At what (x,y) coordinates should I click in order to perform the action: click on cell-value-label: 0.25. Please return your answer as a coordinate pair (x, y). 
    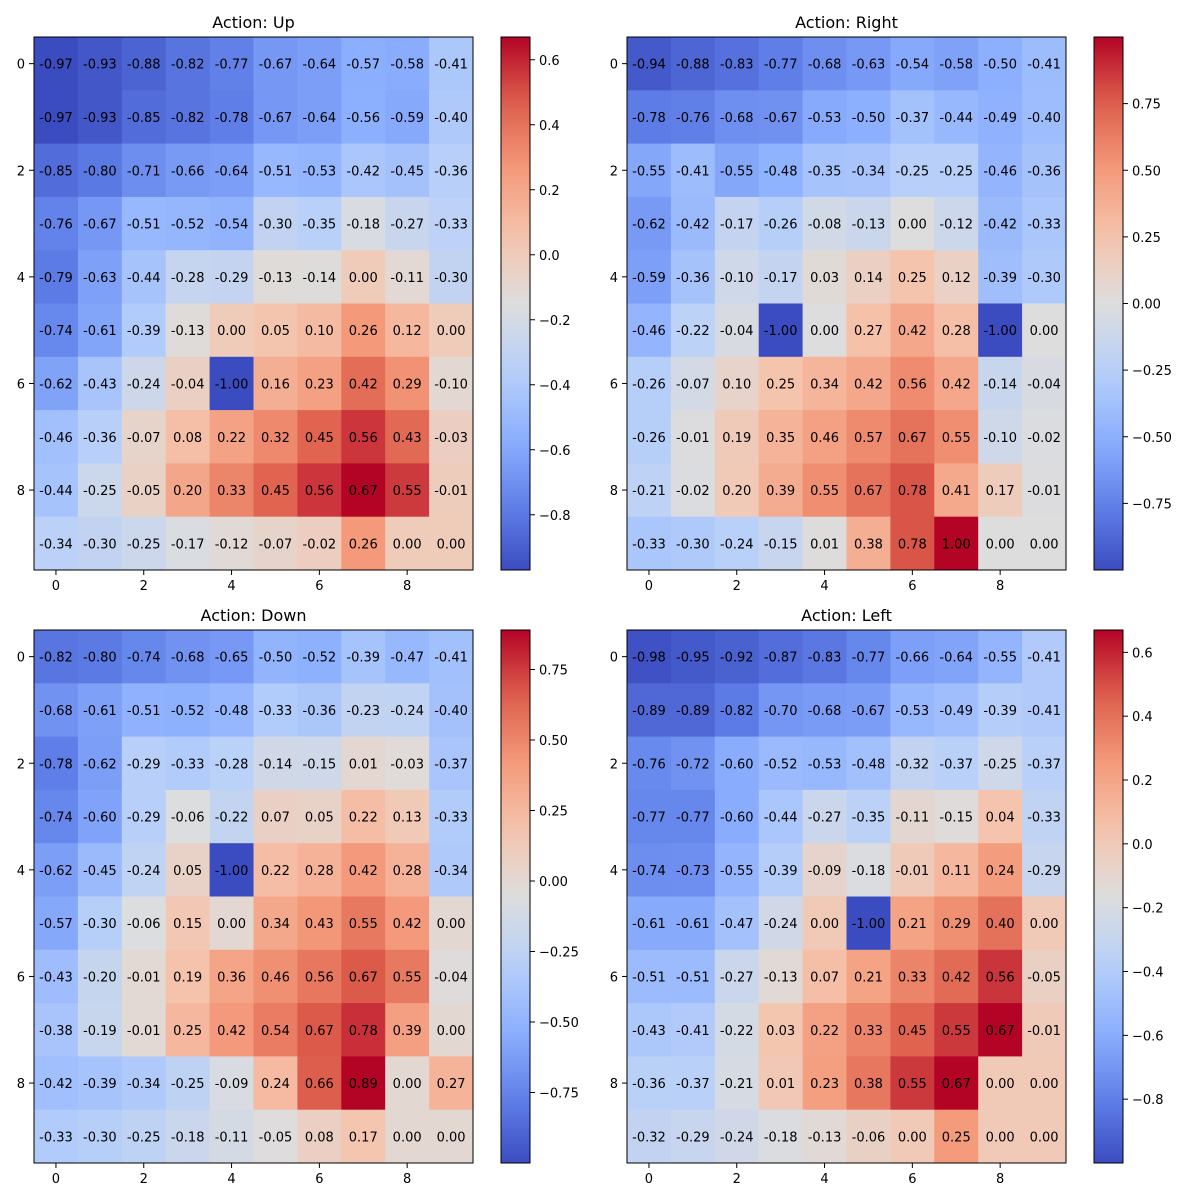
    Looking at the image, I should click on (187, 1031).